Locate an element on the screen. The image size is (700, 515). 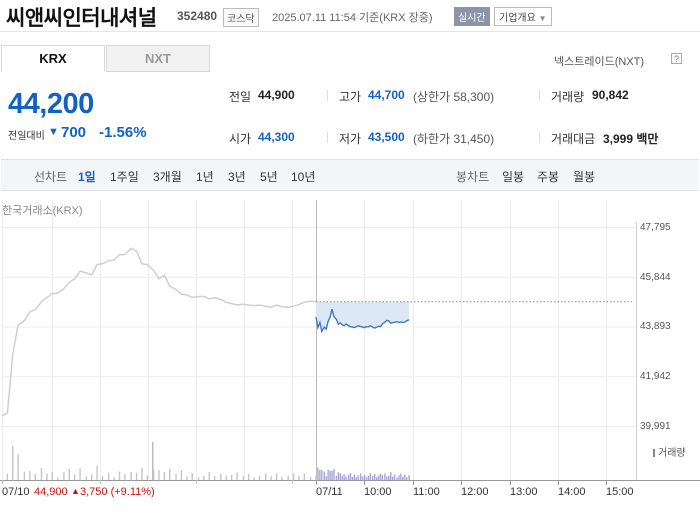
period-10year: 10년 is located at coordinates (303, 177).